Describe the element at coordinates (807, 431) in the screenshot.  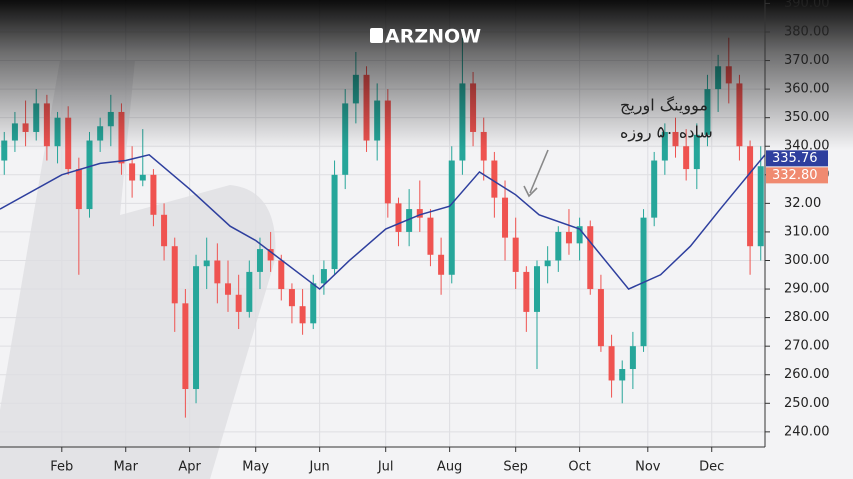
I see `y-tick-label: 240.00` at that location.